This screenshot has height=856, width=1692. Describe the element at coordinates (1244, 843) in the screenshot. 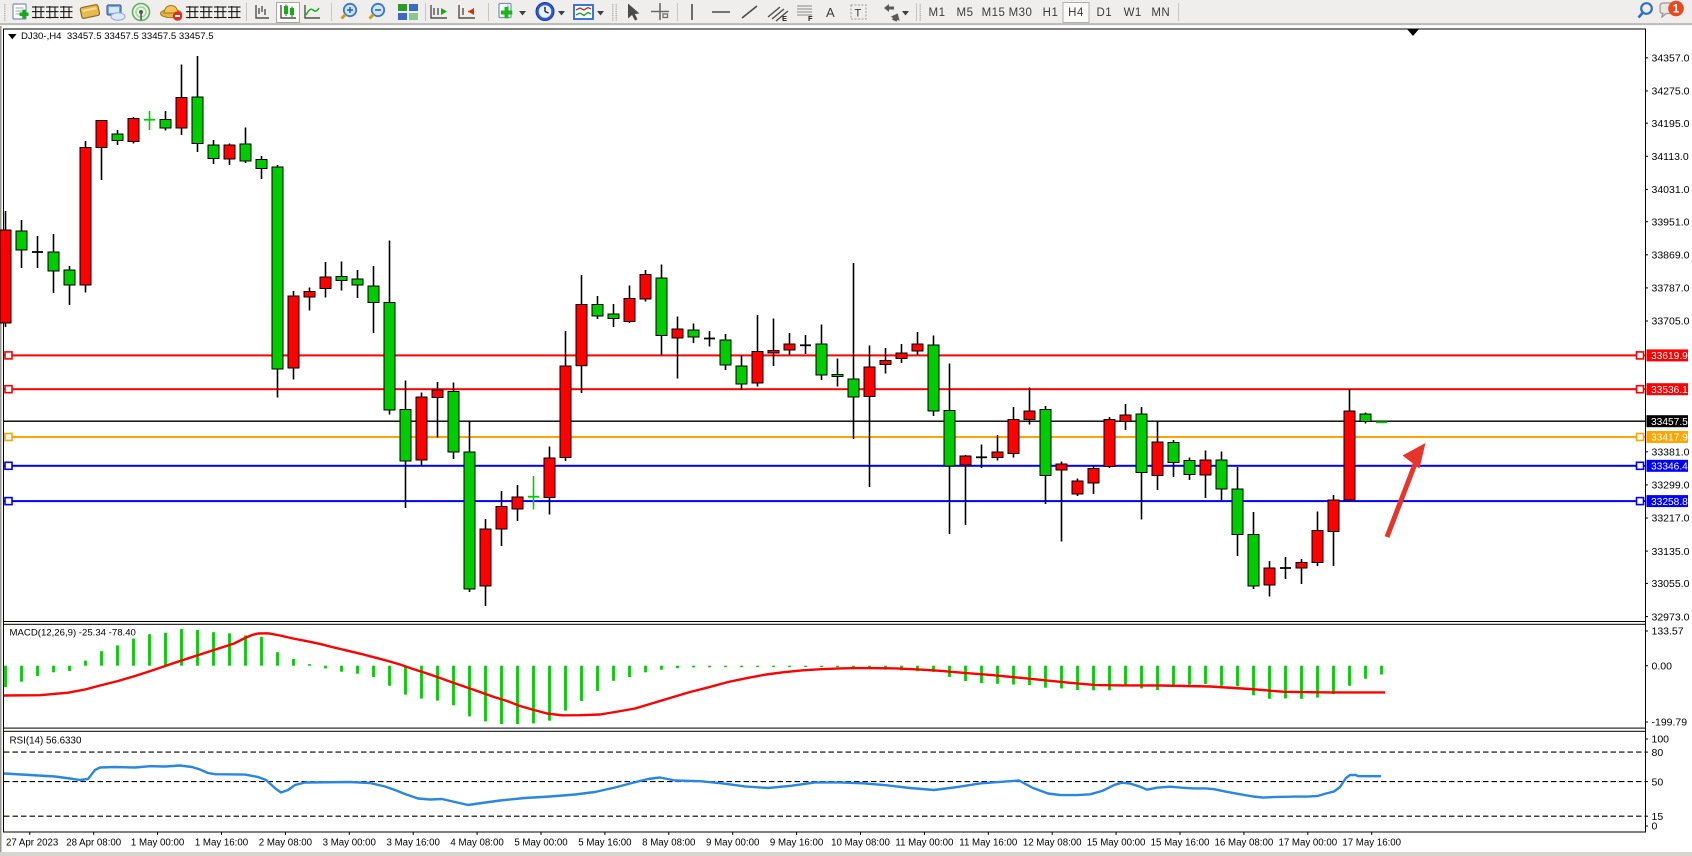

I see `svg-text: 16 May 08:00` at that location.